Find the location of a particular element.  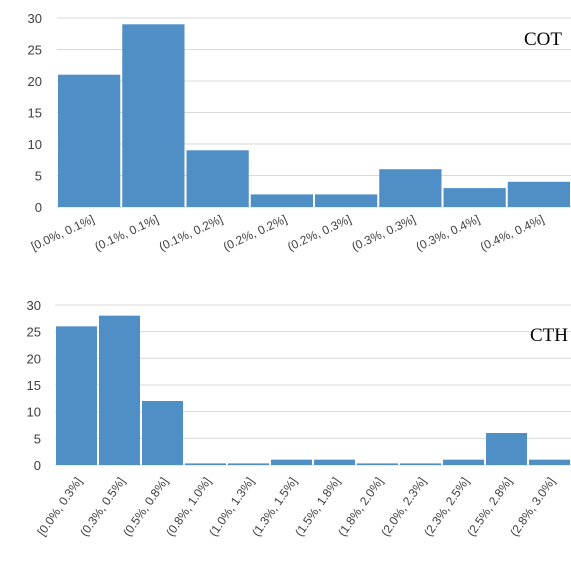

cot-y-tick-label: 10 is located at coordinates (35, 144).